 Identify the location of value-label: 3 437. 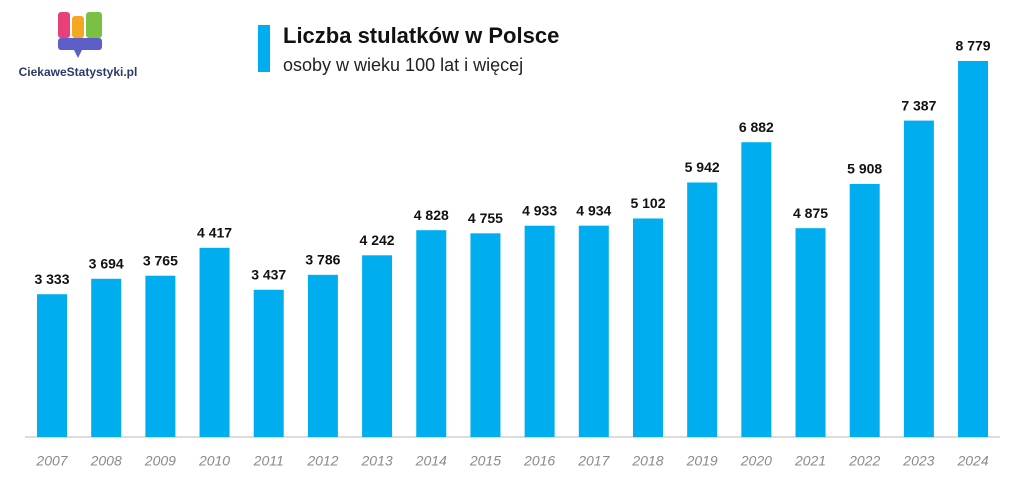
(268, 274).